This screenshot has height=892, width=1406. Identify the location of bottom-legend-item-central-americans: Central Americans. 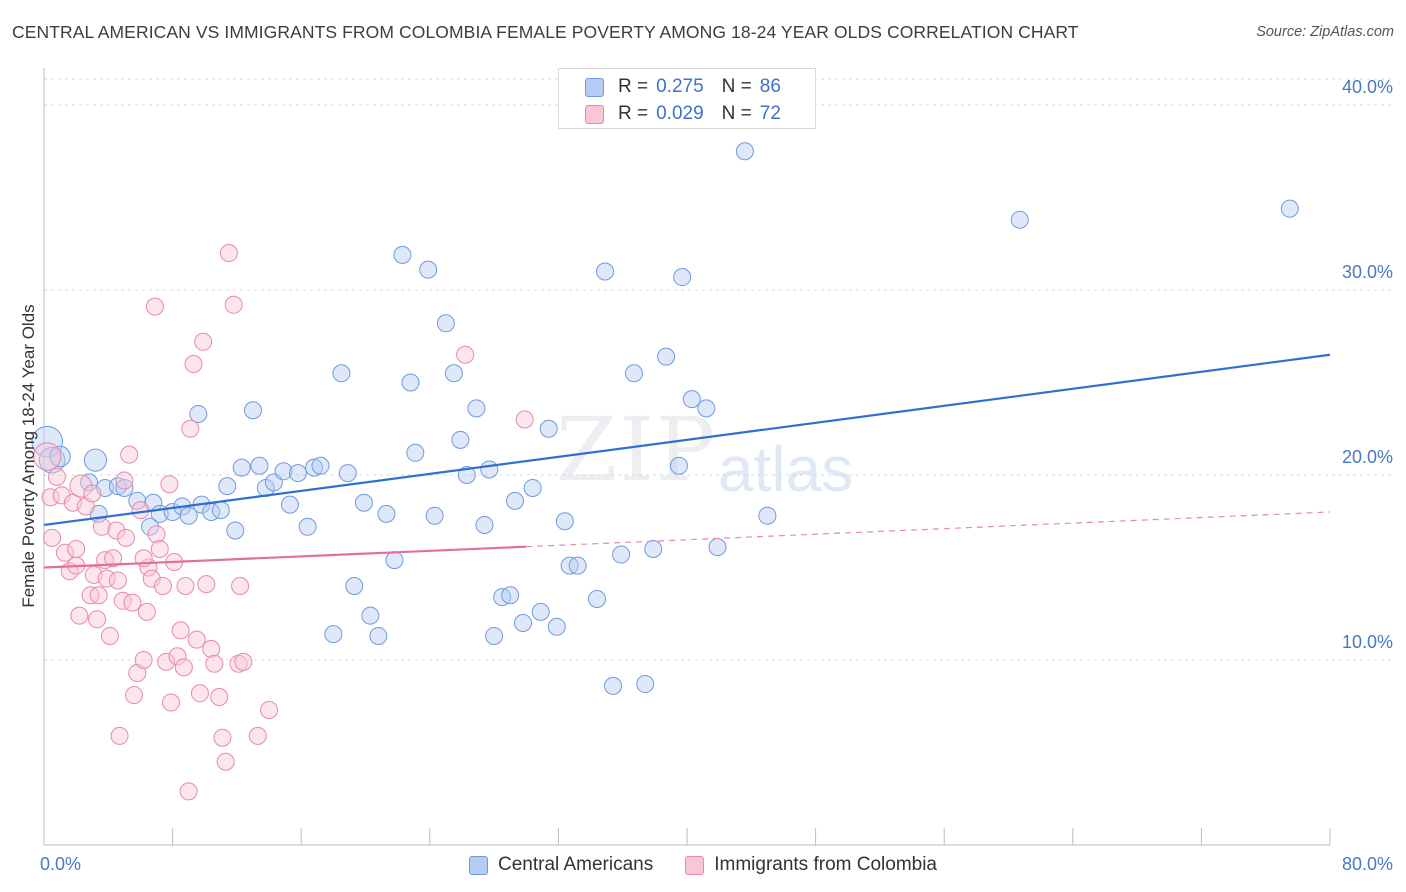
(561, 865).